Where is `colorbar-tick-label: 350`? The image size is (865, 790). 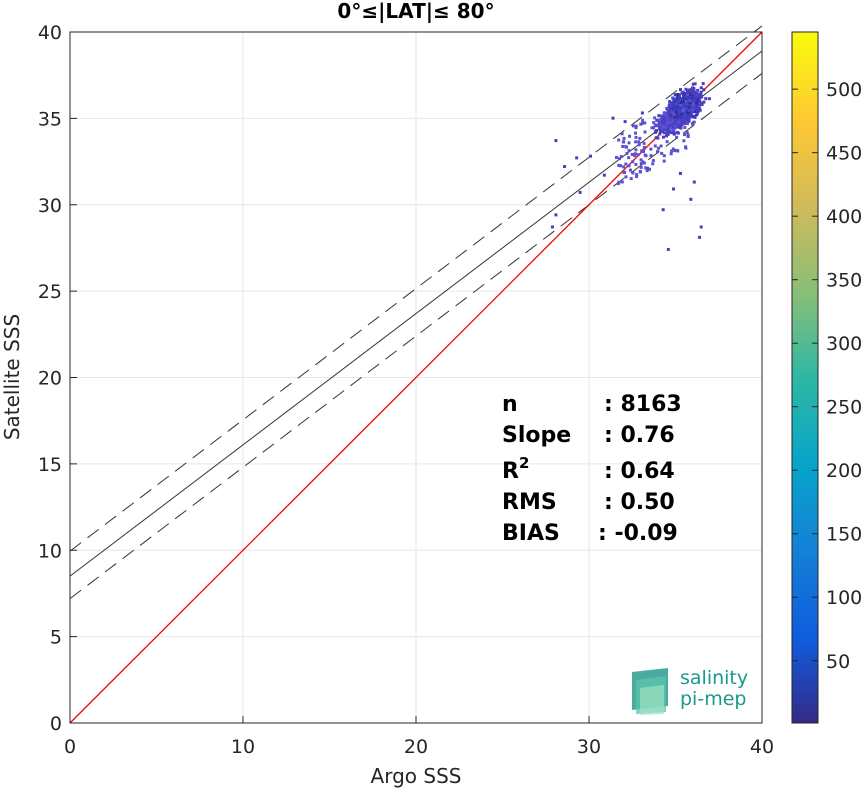 colorbar-tick-label: 350 is located at coordinates (844, 281).